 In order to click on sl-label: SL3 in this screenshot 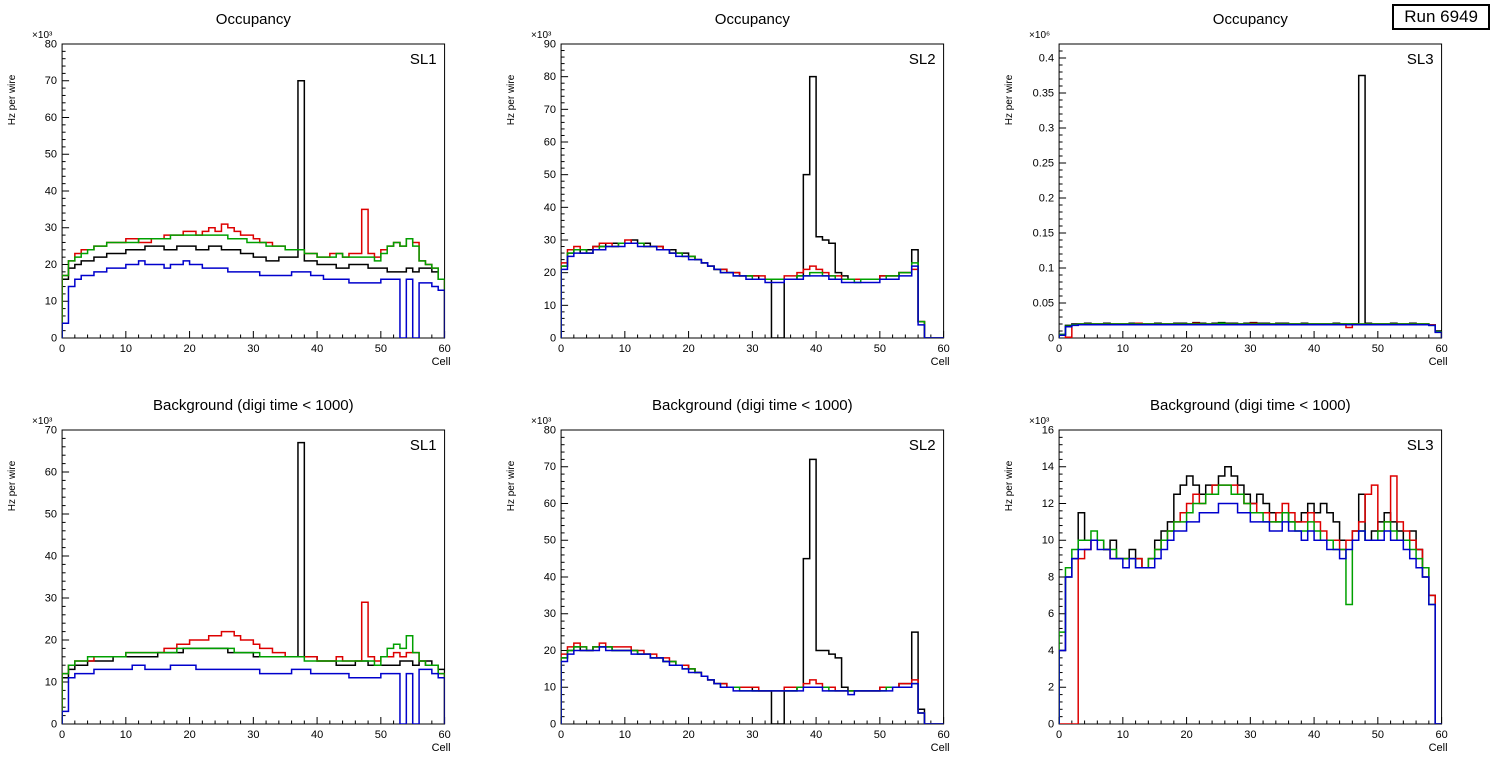, I will do `click(1420, 59)`.